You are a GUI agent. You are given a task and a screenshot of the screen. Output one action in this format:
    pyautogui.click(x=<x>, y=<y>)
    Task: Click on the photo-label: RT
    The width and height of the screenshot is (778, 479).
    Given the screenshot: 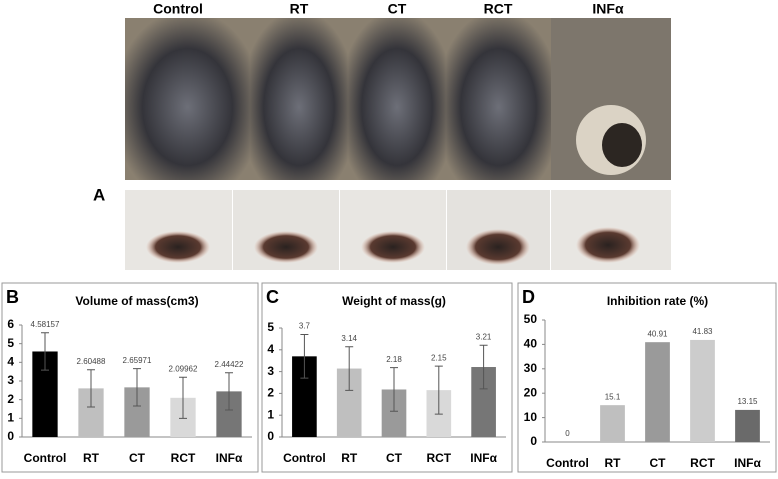 What is the action you would take?
    pyautogui.click(x=299, y=9)
    